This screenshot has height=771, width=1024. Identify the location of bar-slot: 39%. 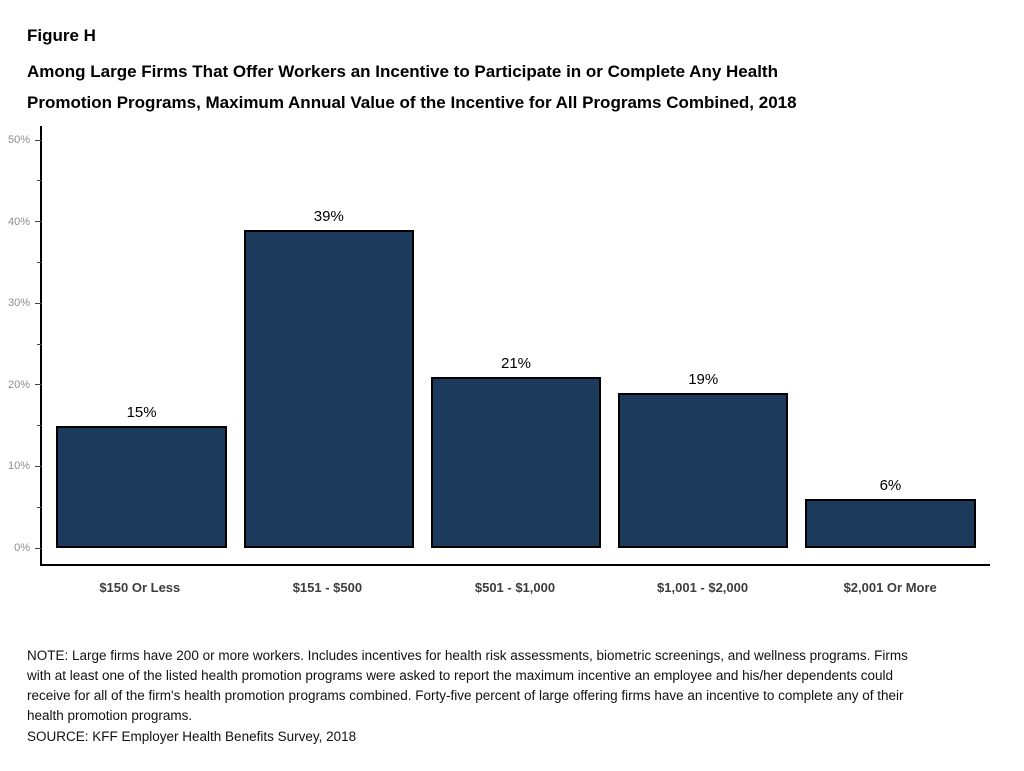
(328, 344).